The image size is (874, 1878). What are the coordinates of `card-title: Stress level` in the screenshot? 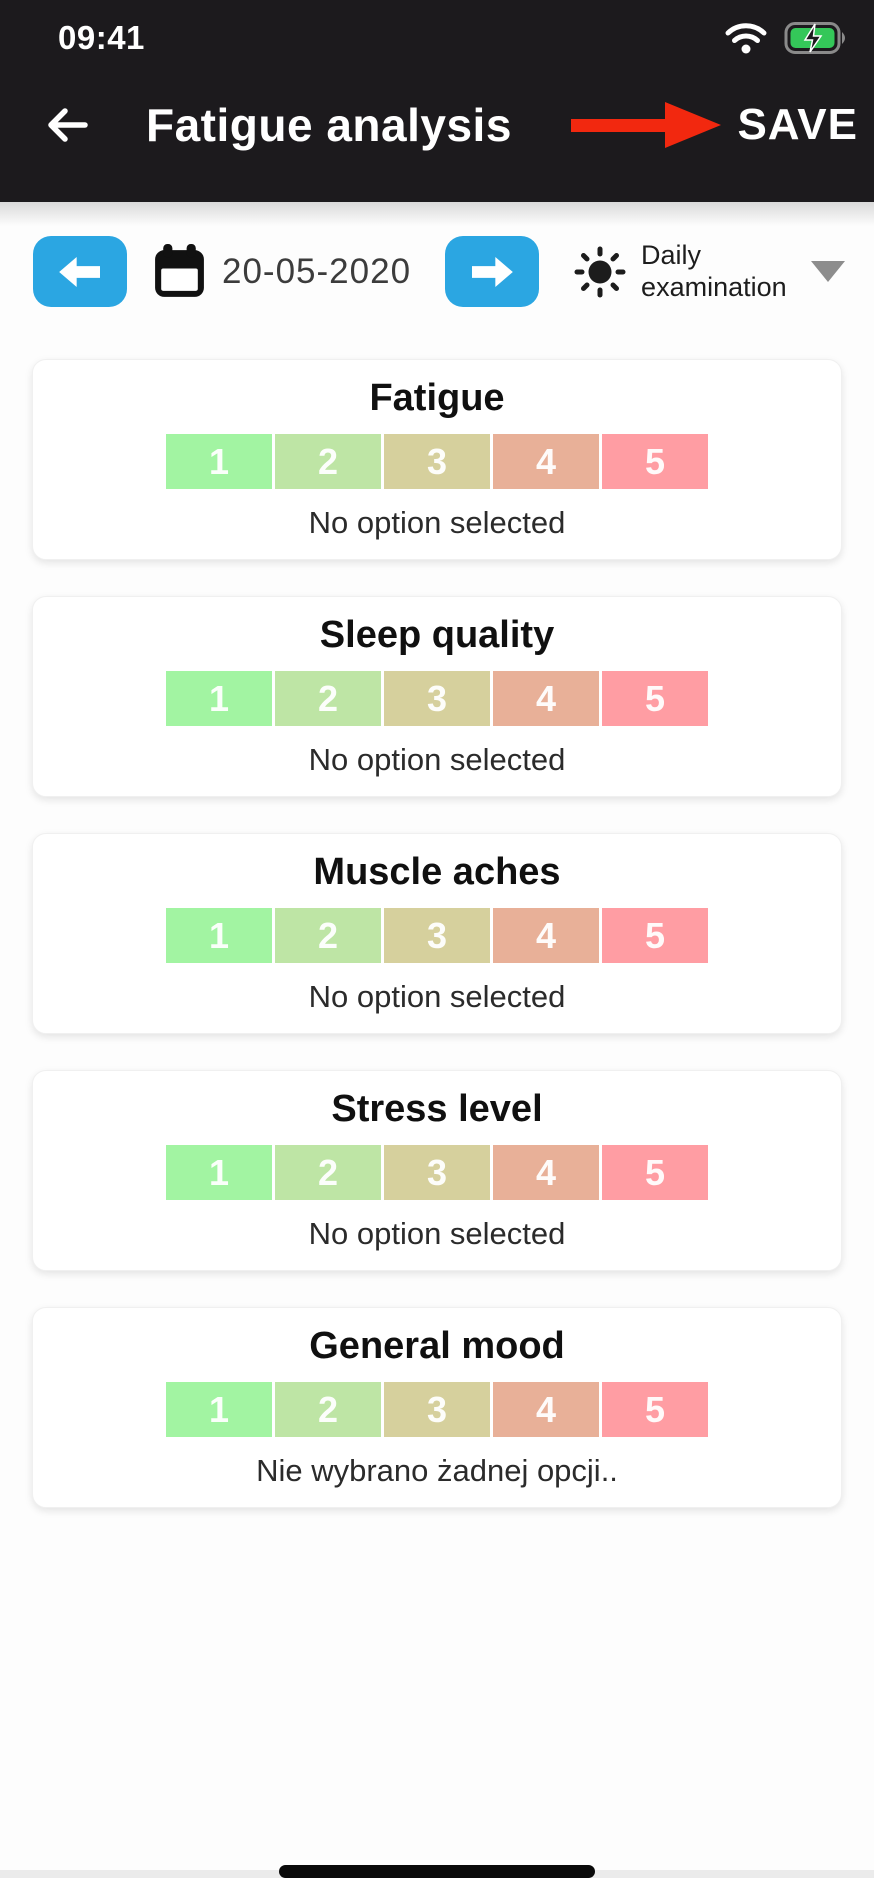 It's located at (437, 1109).